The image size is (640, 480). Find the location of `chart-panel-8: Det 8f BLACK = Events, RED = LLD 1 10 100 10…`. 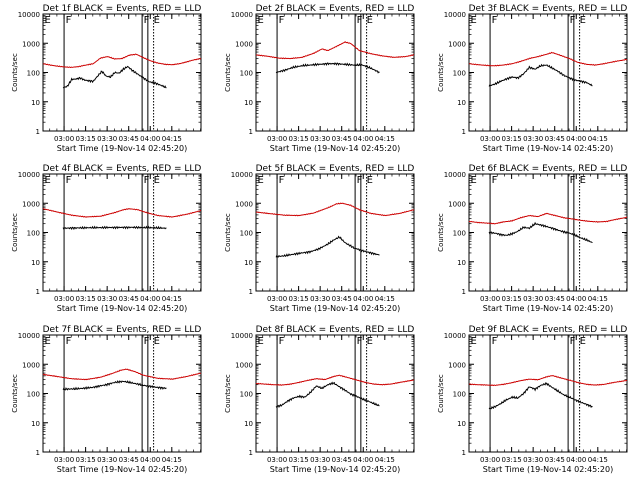

chart-panel-8: Det 8f BLACK = Events, RED = LLD 1 10 100 10… is located at coordinates (319, 399).